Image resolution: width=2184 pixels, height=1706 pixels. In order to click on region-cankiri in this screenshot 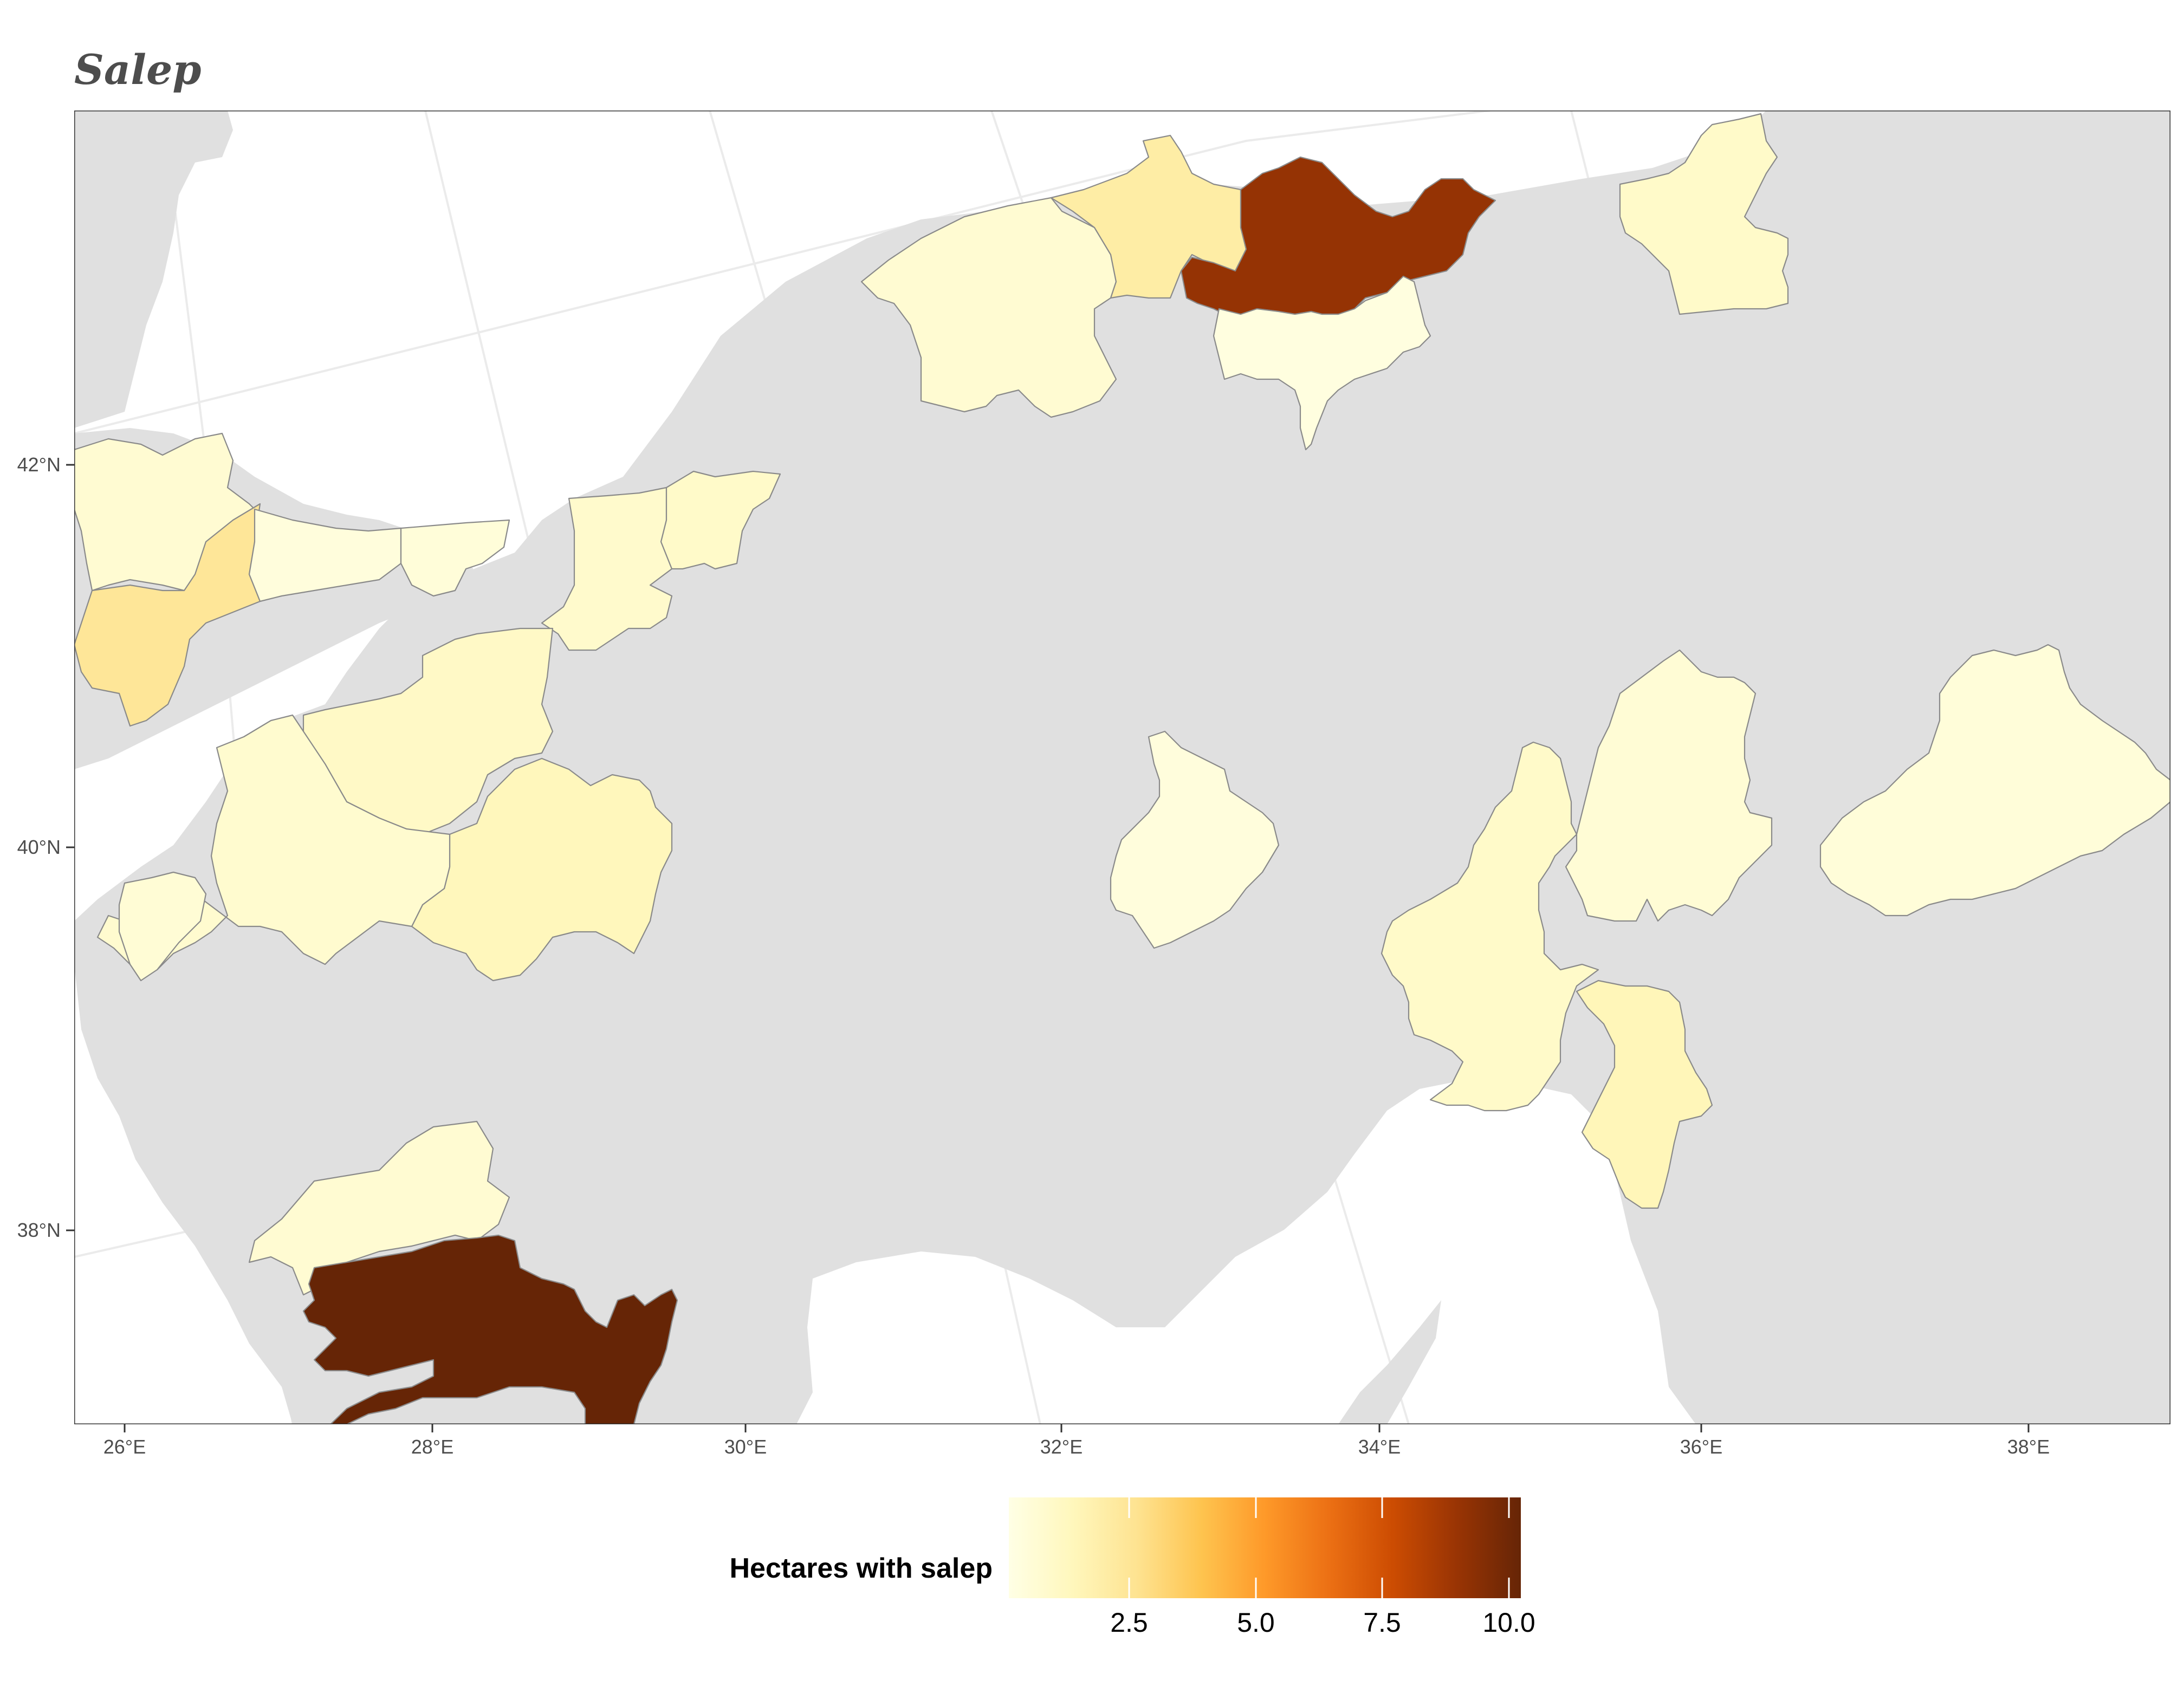, I will do `click(1322, 363)`.